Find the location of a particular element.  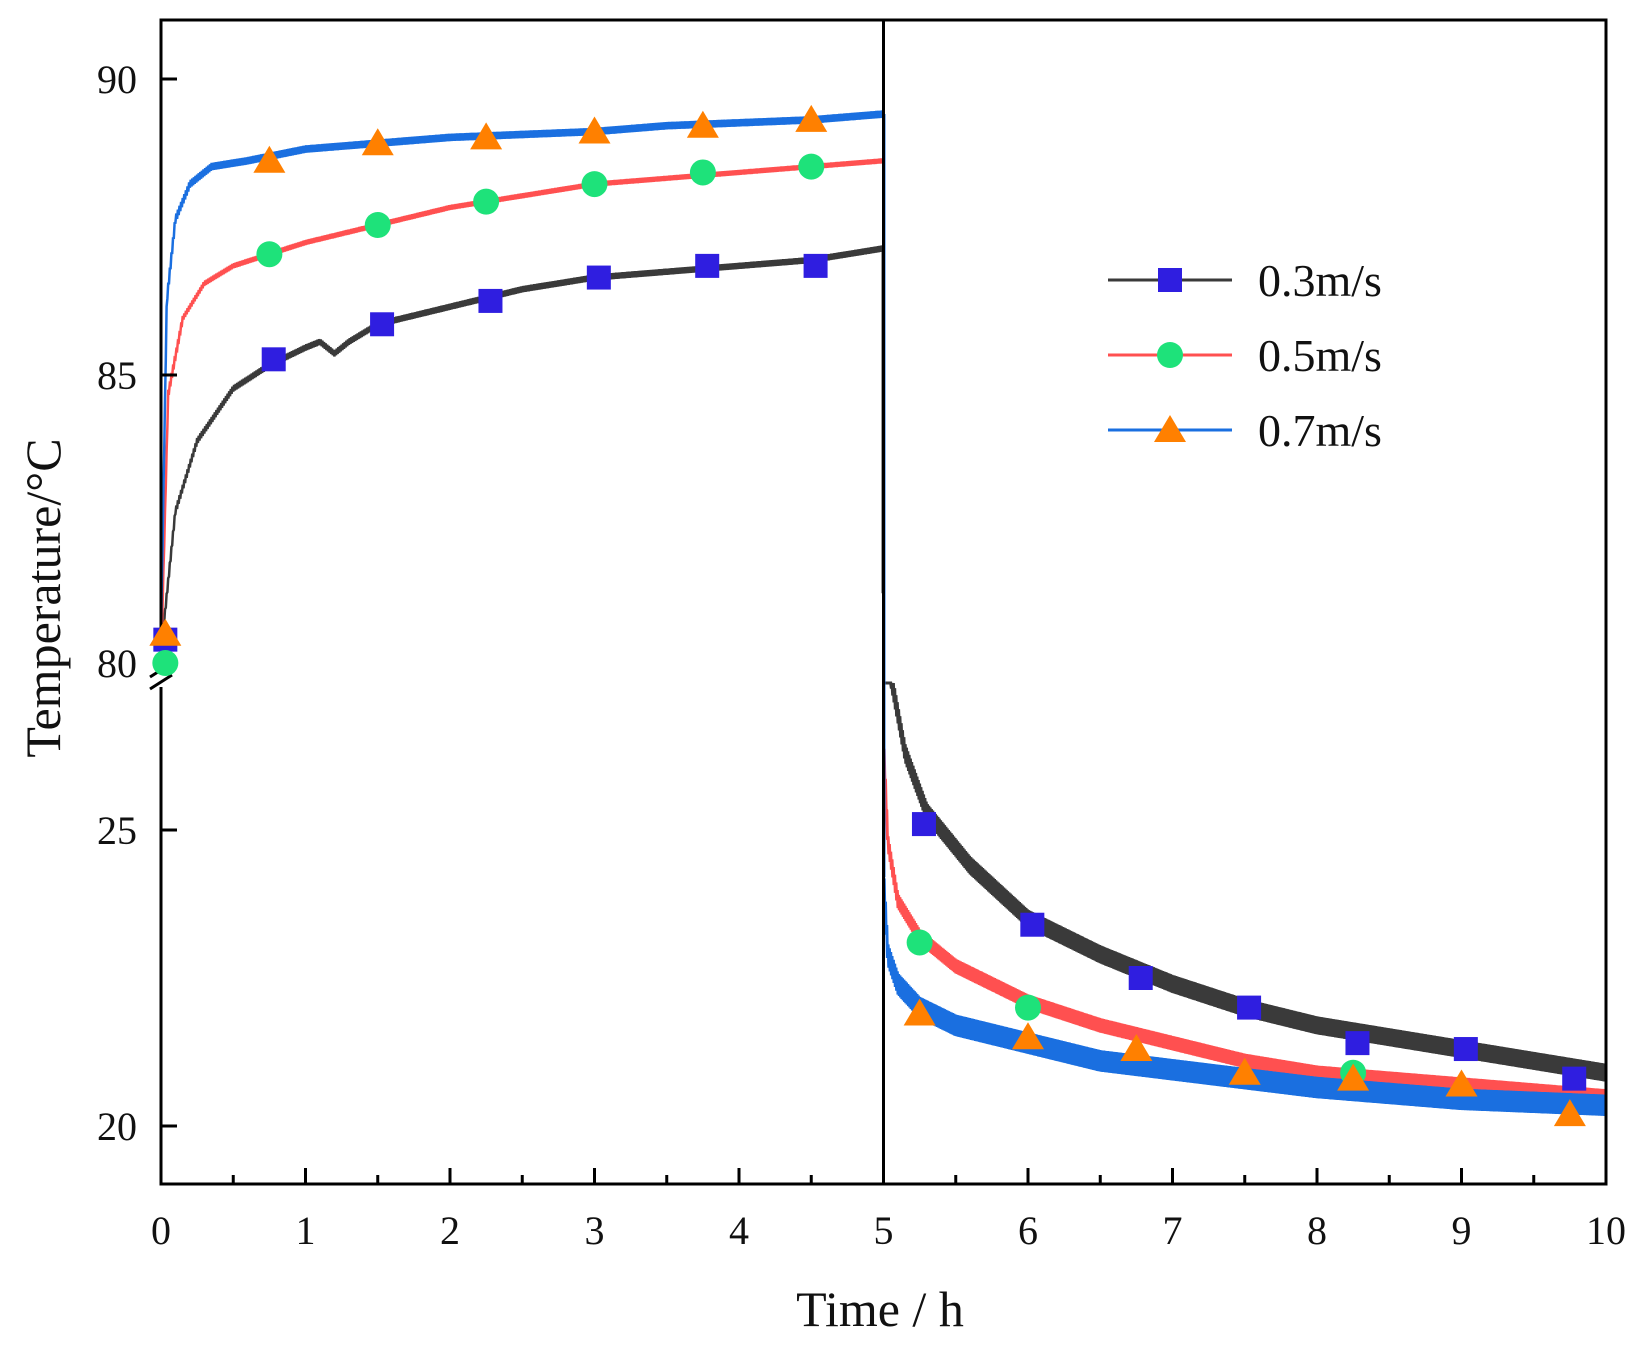

y-axis-title: Temperature/°C is located at coordinates (43, 597).